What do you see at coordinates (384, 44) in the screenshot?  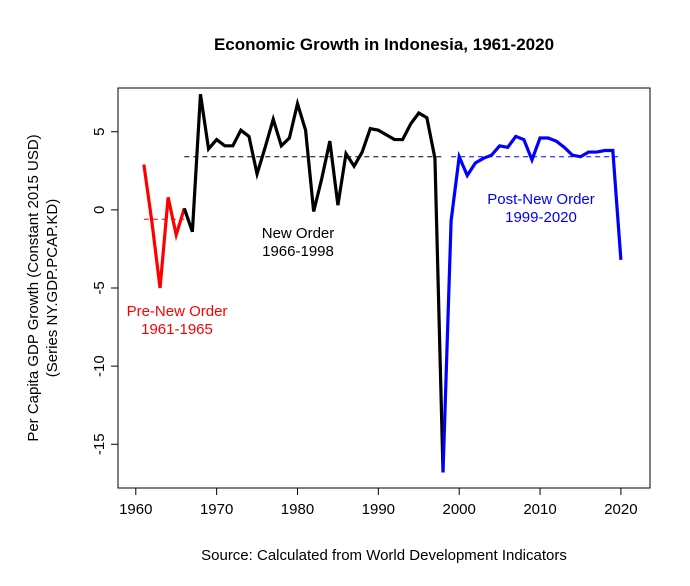 I see `chart-title: Economic Growth in Indonesia, 1961-2020` at bounding box center [384, 44].